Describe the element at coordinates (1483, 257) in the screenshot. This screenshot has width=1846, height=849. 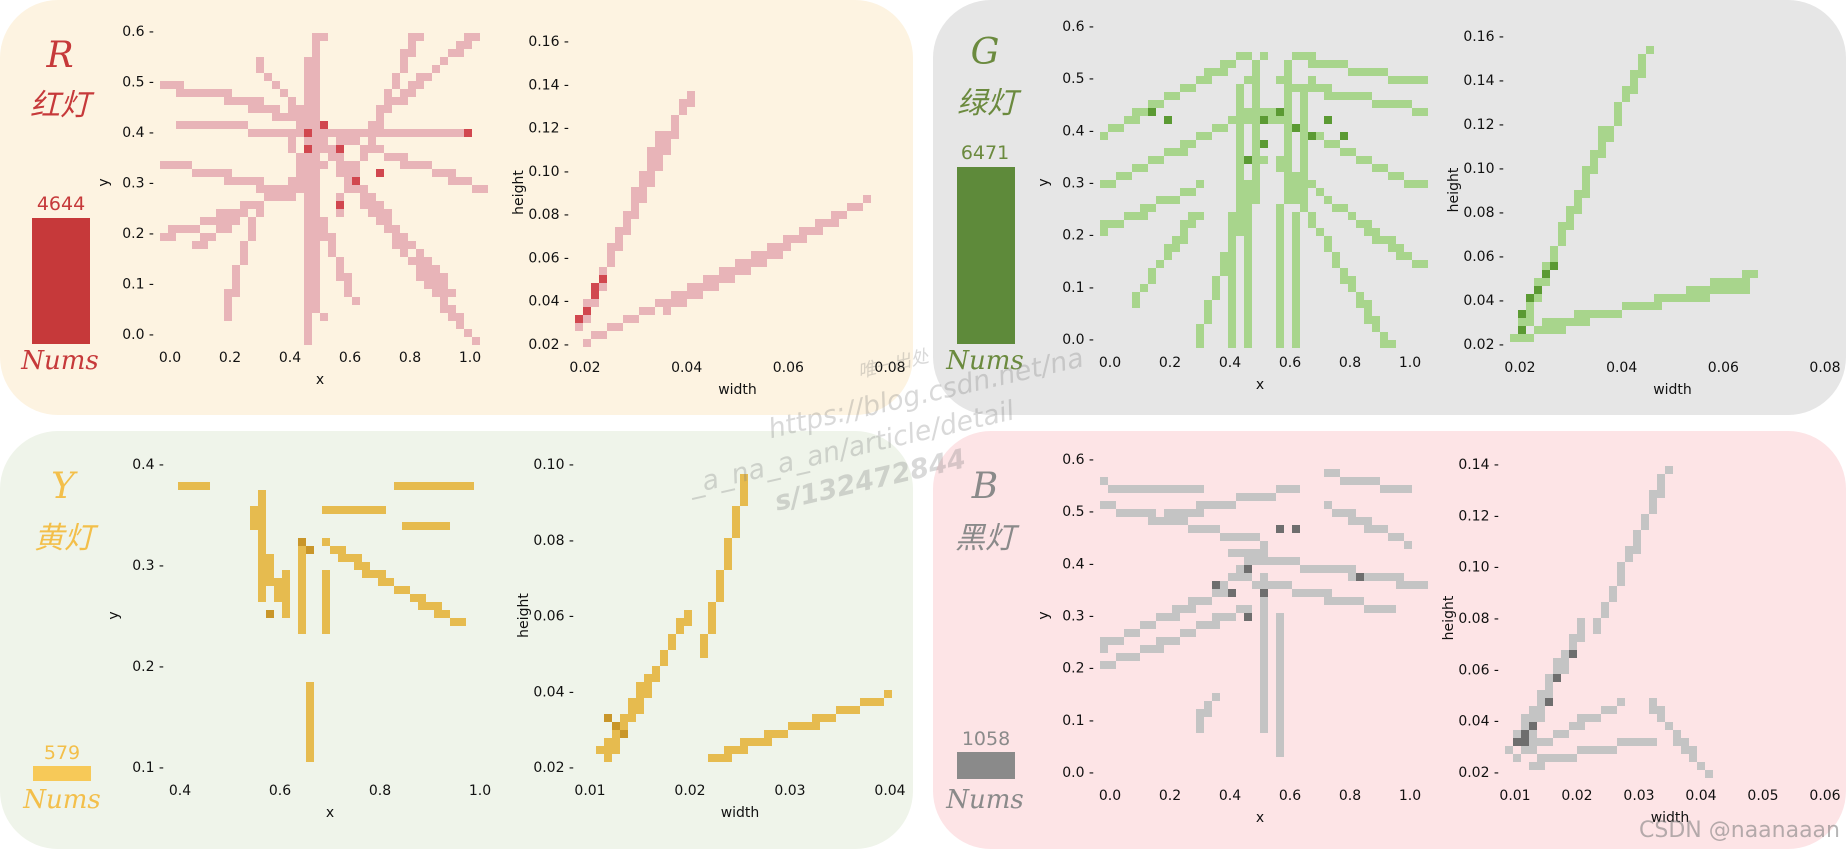
I see `y-tick-label: 0.06 -` at that location.